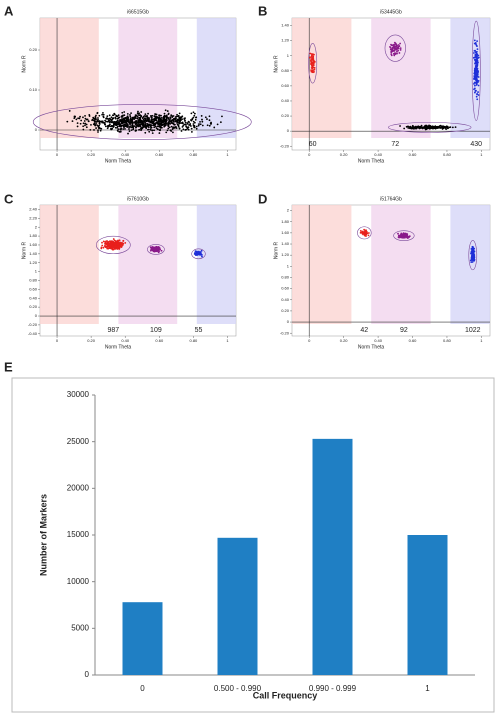 This screenshot has width=500, height=716. What do you see at coordinates (285, 70) in the screenshot?
I see `y-tick-label: 0.80` at bounding box center [285, 70].